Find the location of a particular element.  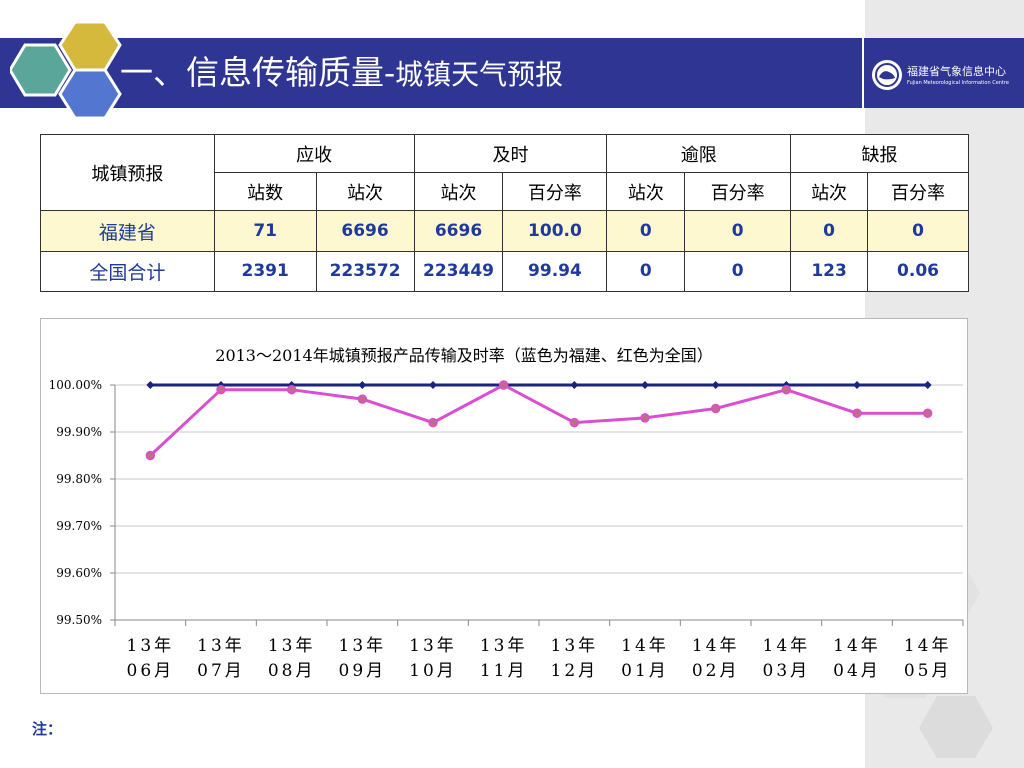

note-label: 注： is located at coordinates (47, 729).